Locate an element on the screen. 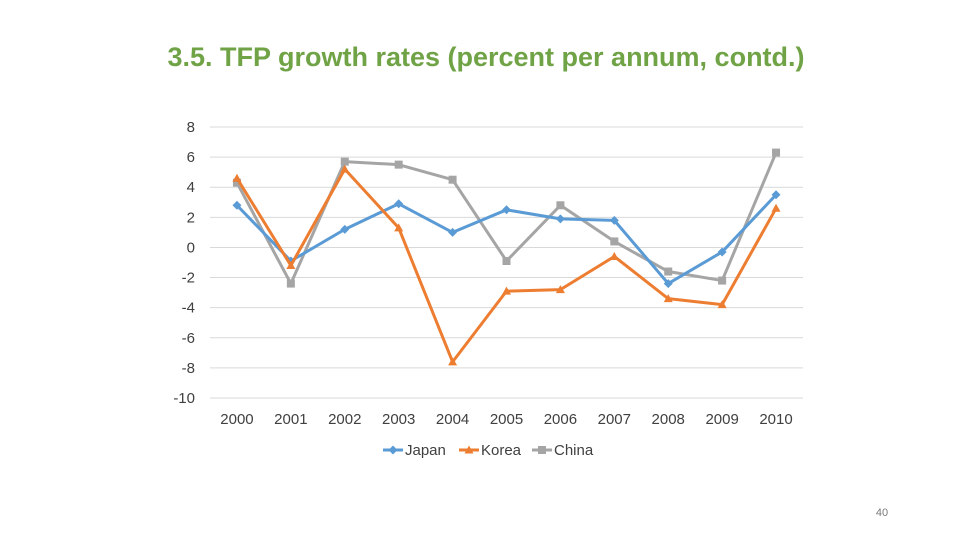  y-tick-label: 0 is located at coordinates (191, 247).